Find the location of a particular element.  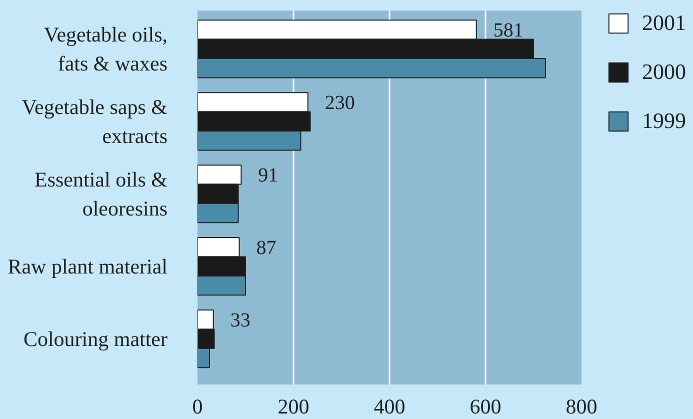

data-label: 87 is located at coordinates (266, 248).